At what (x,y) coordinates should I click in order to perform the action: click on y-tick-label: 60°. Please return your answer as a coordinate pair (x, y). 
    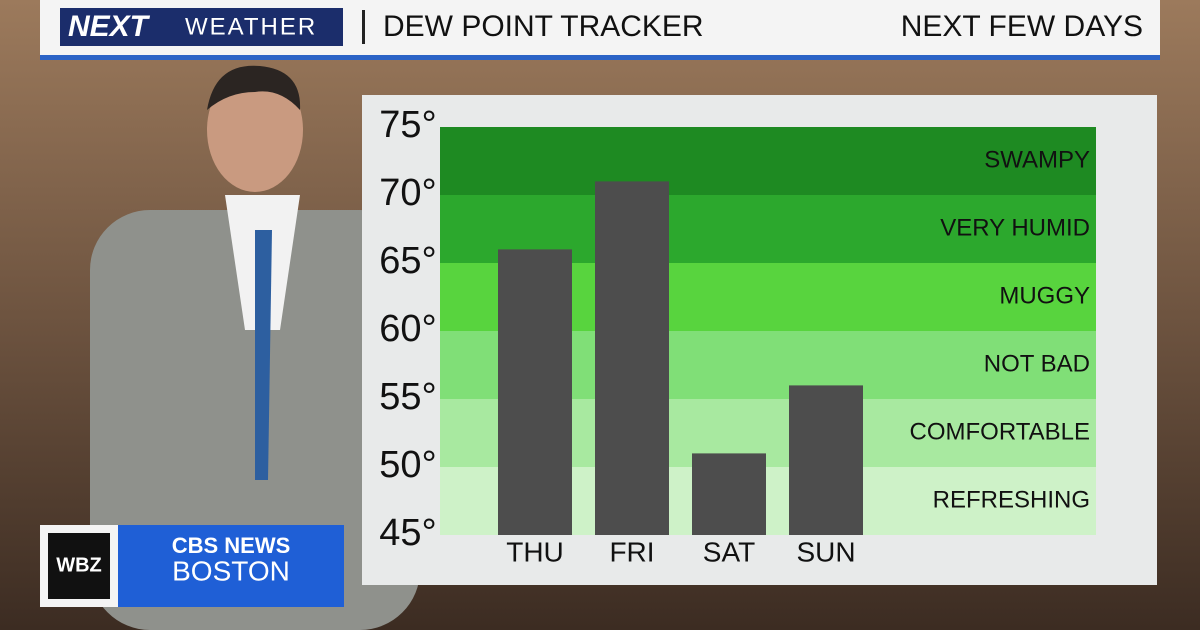
    Looking at the image, I should click on (407, 329).